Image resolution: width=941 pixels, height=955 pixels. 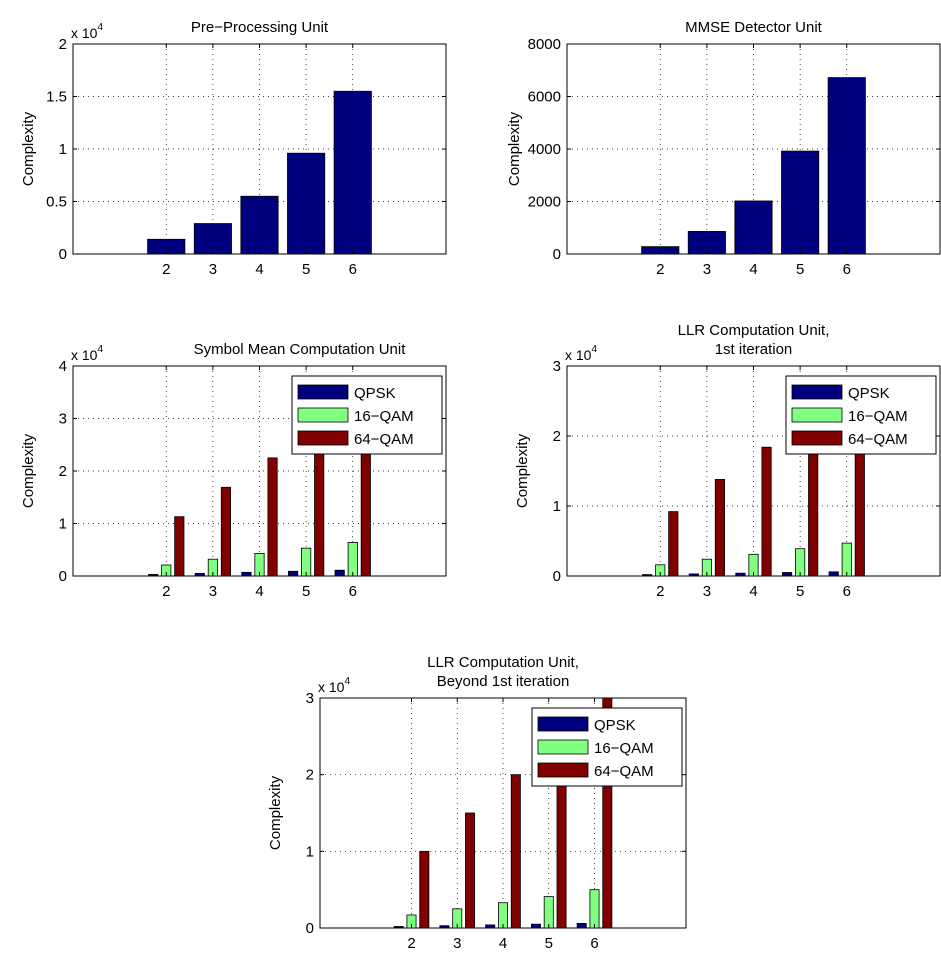 I want to click on chart-title: 1st iteration, so click(x=754, y=349).